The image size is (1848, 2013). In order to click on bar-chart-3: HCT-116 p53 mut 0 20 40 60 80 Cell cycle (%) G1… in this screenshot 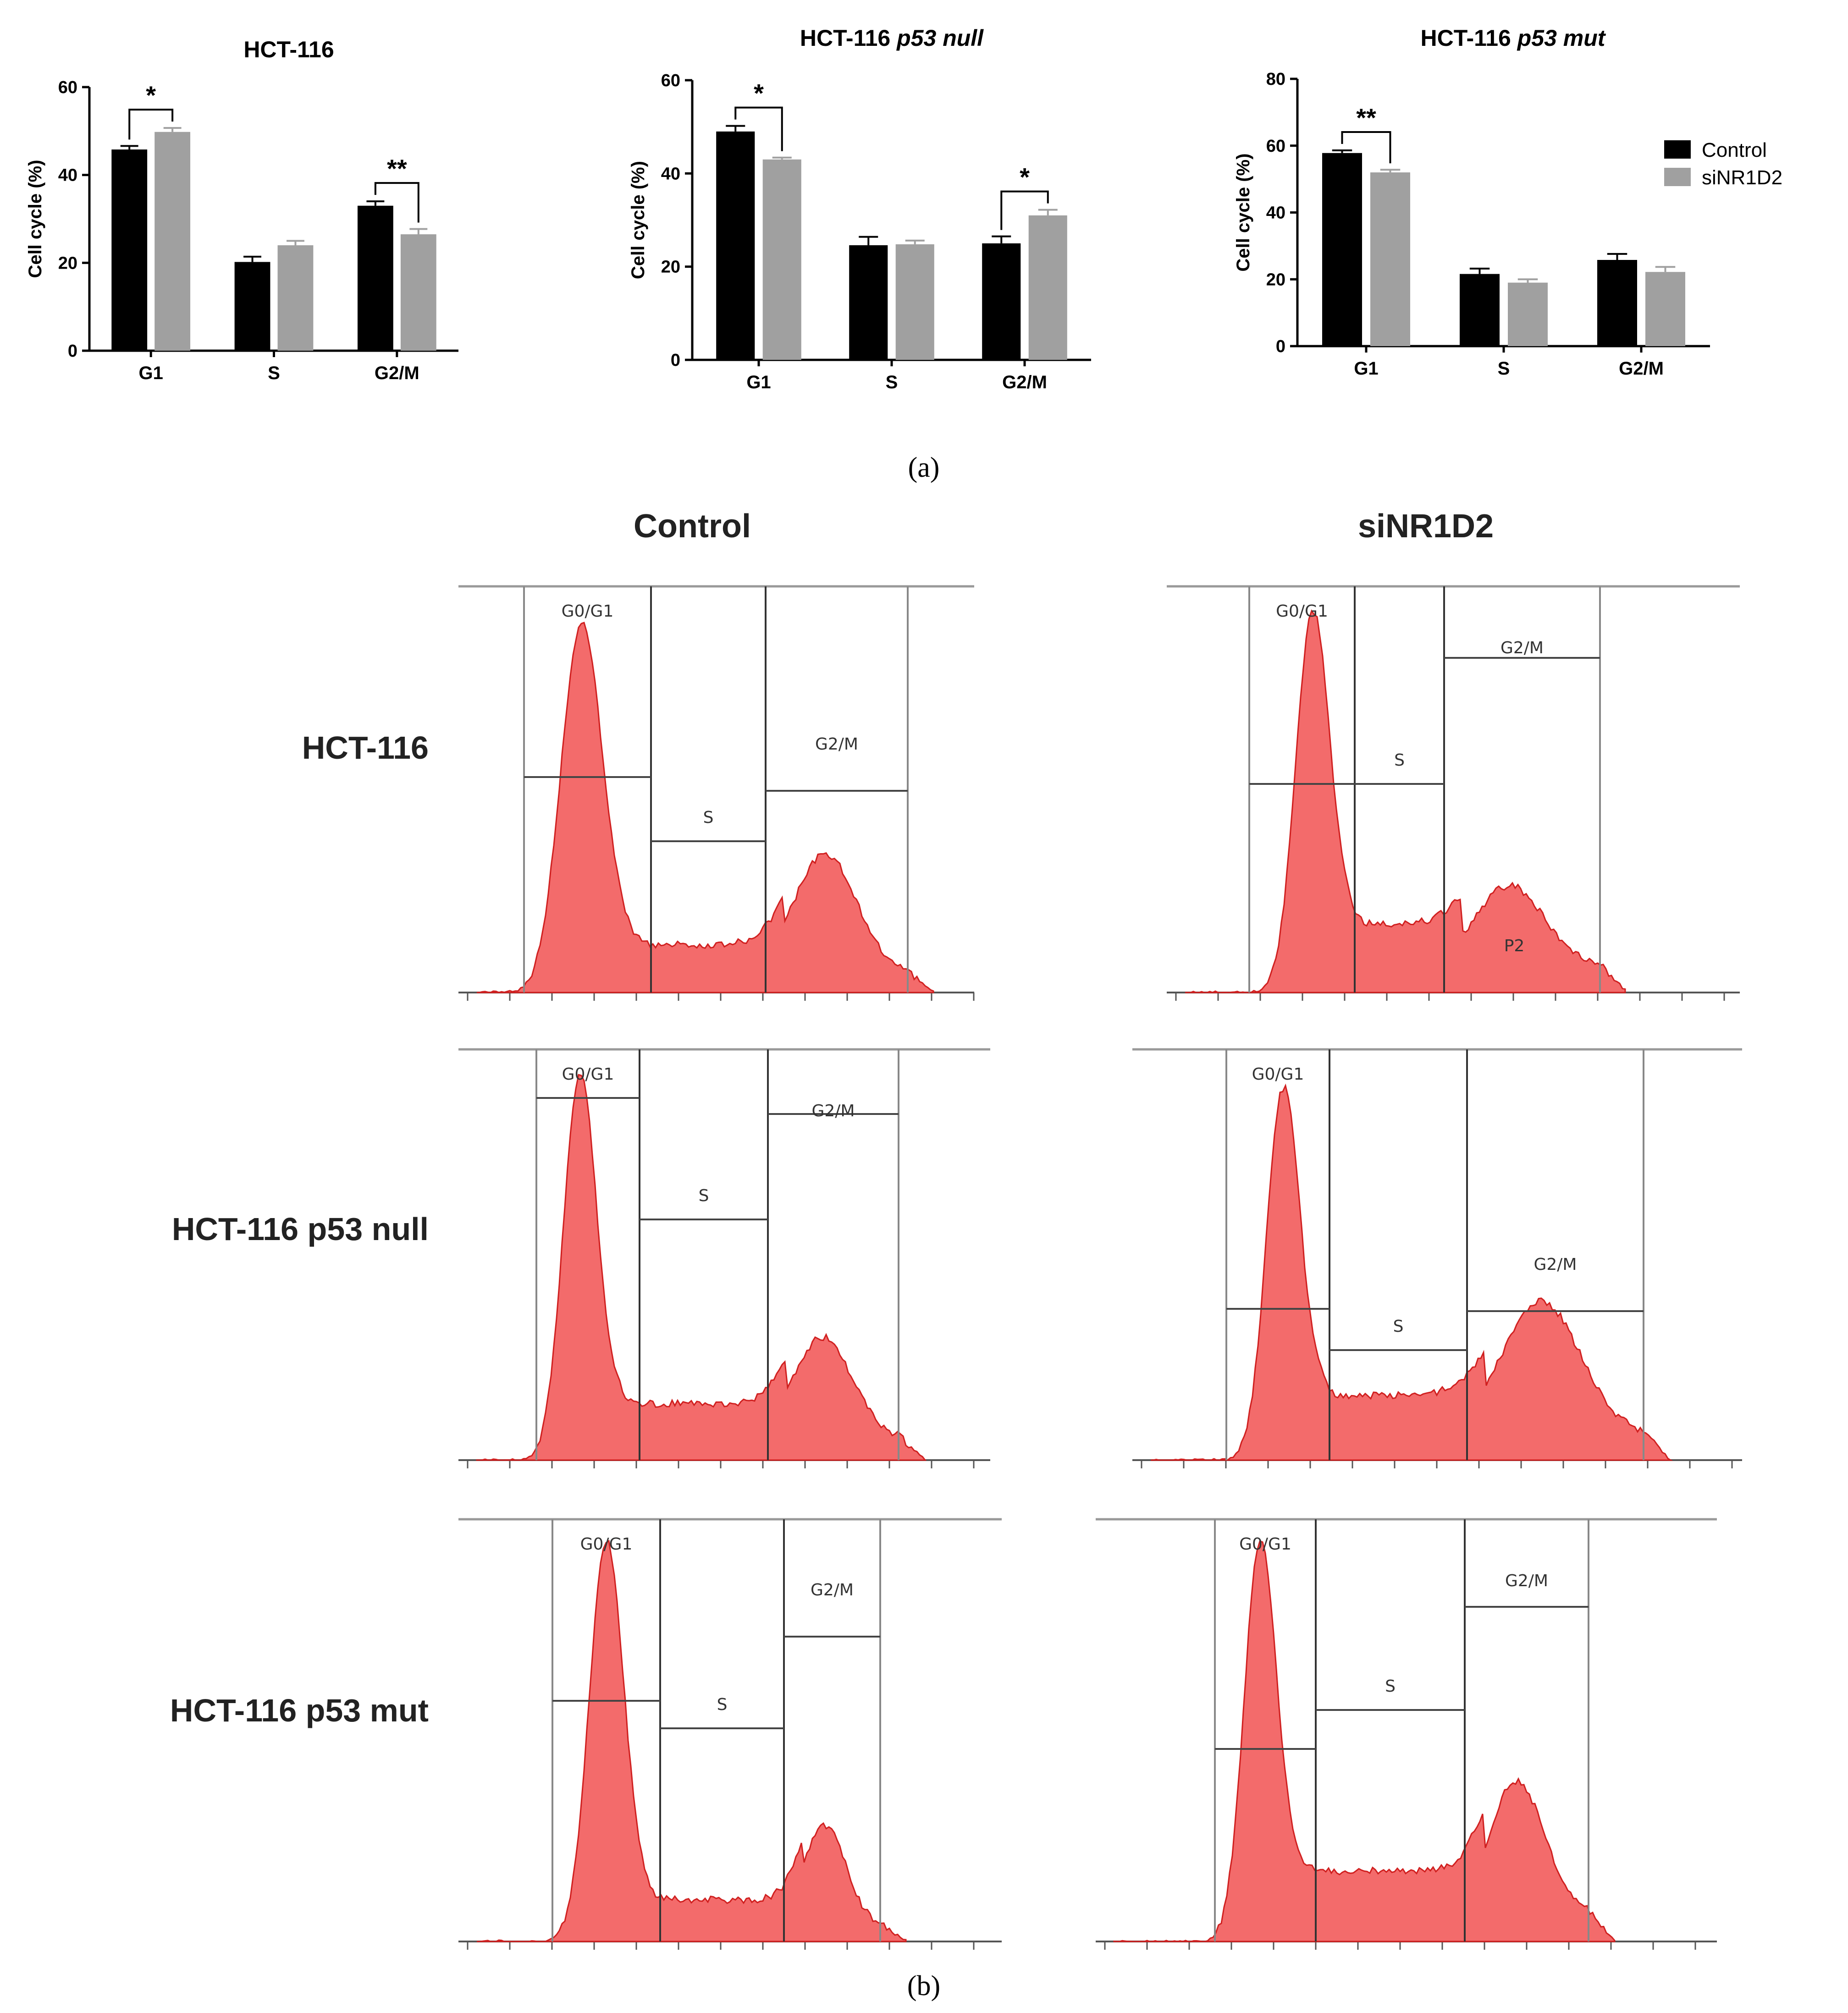, I will do `click(1471, 202)`.